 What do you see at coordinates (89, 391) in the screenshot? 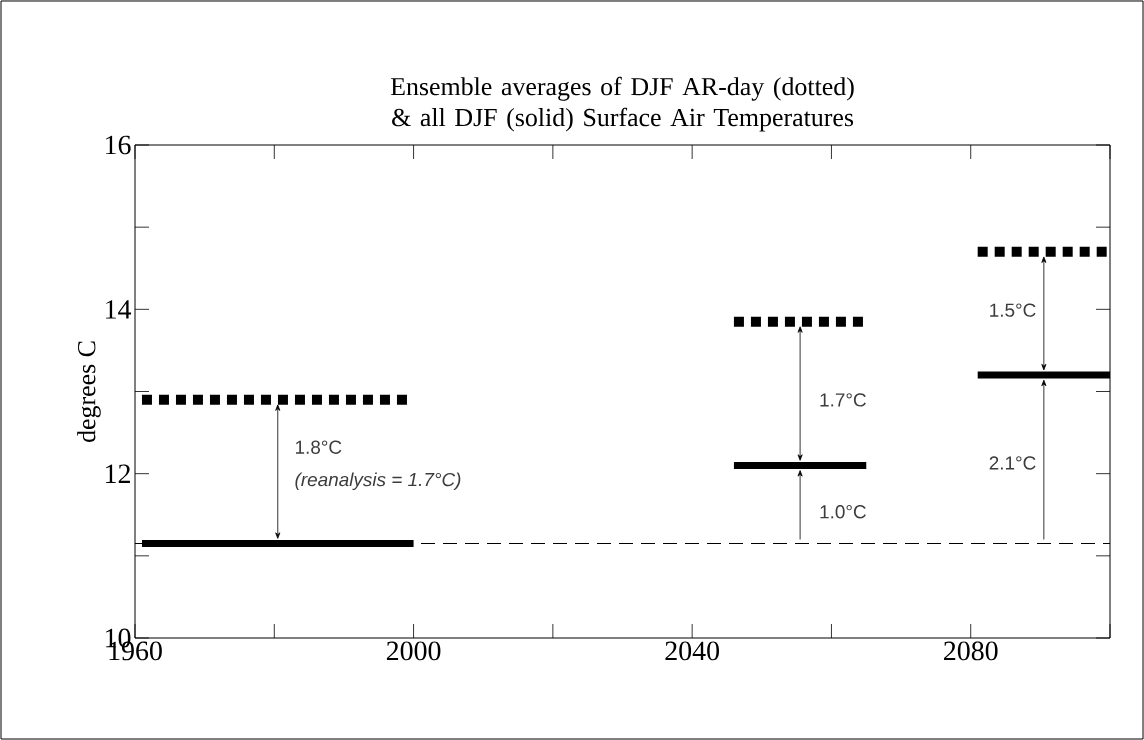
I see `y-axis-title: degrees C` at bounding box center [89, 391].